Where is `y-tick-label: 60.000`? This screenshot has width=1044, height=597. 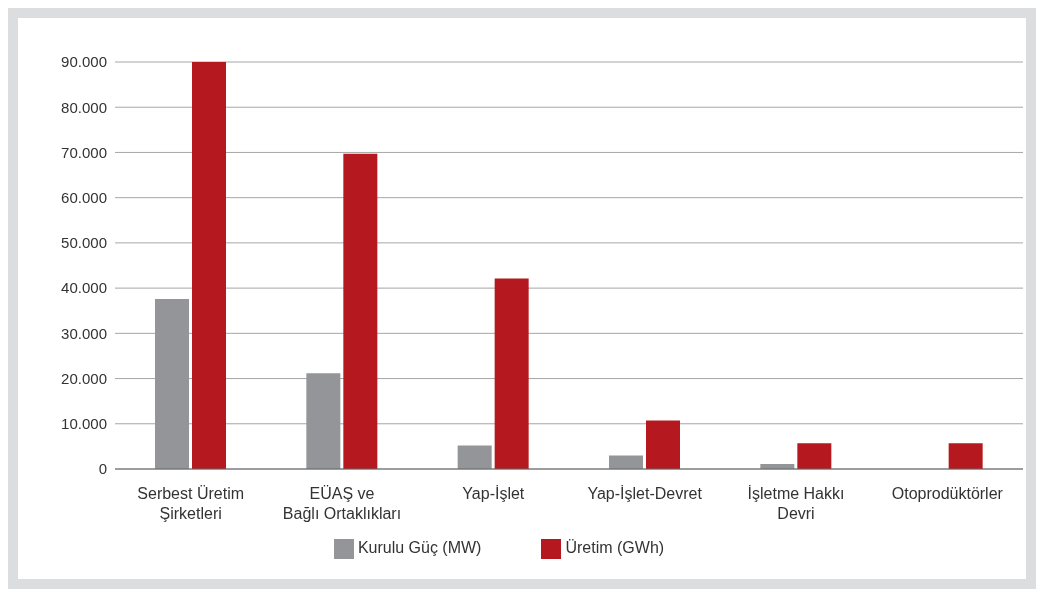 y-tick-label: 60.000 is located at coordinates (84, 197).